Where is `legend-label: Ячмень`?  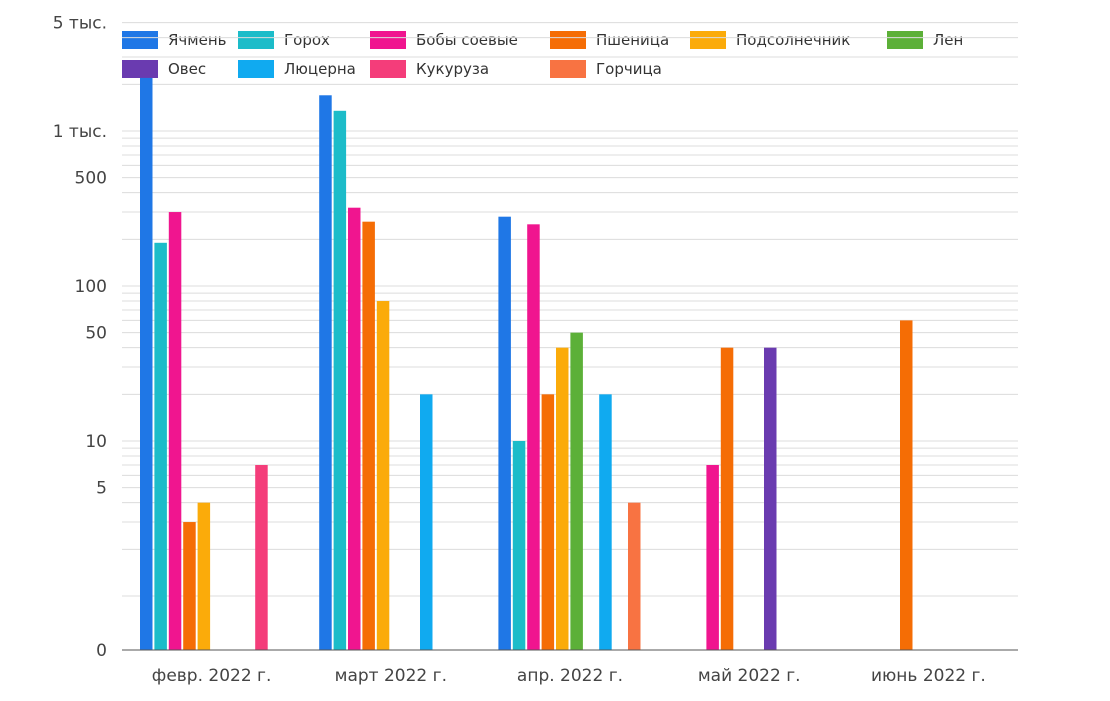
legend-label: Ячмень is located at coordinates (197, 40).